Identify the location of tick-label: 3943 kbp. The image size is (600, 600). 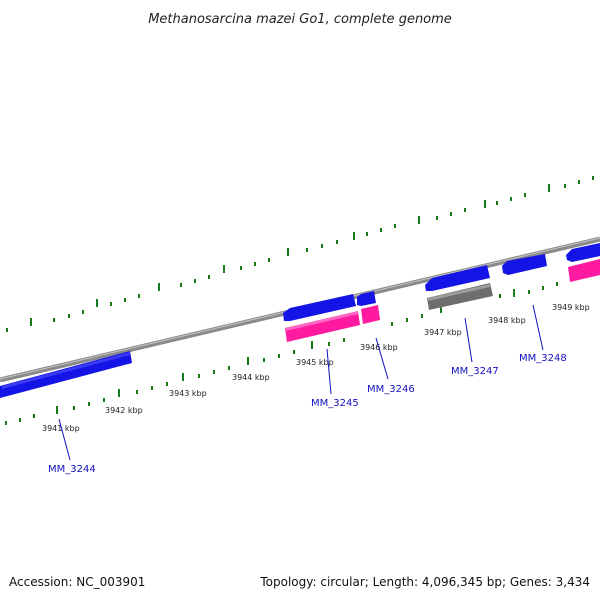
(188, 393).